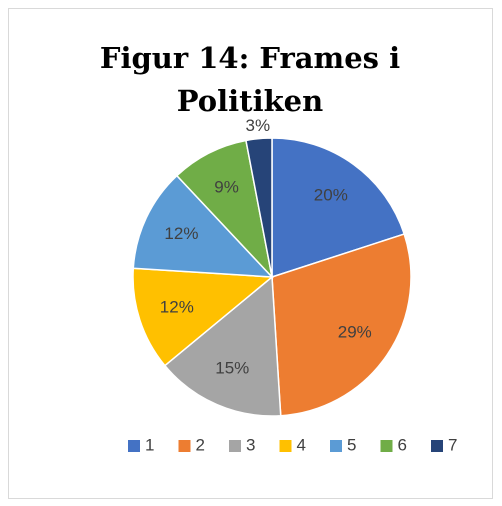 The width and height of the screenshot is (502, 506). I want to click on legend-label: 1, so click(149, 444).